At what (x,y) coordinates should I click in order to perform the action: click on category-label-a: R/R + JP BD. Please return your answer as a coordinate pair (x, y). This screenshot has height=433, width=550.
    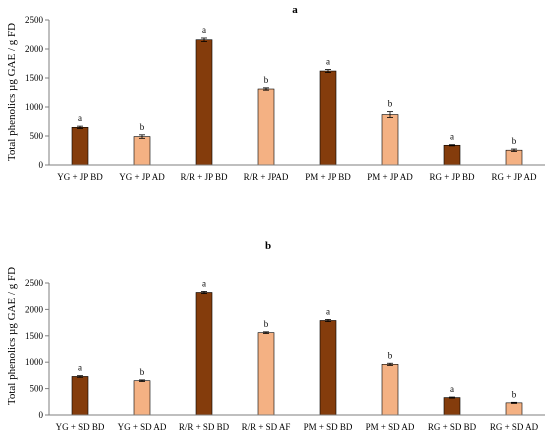
    Looking at the image, I should click on (204, 177).